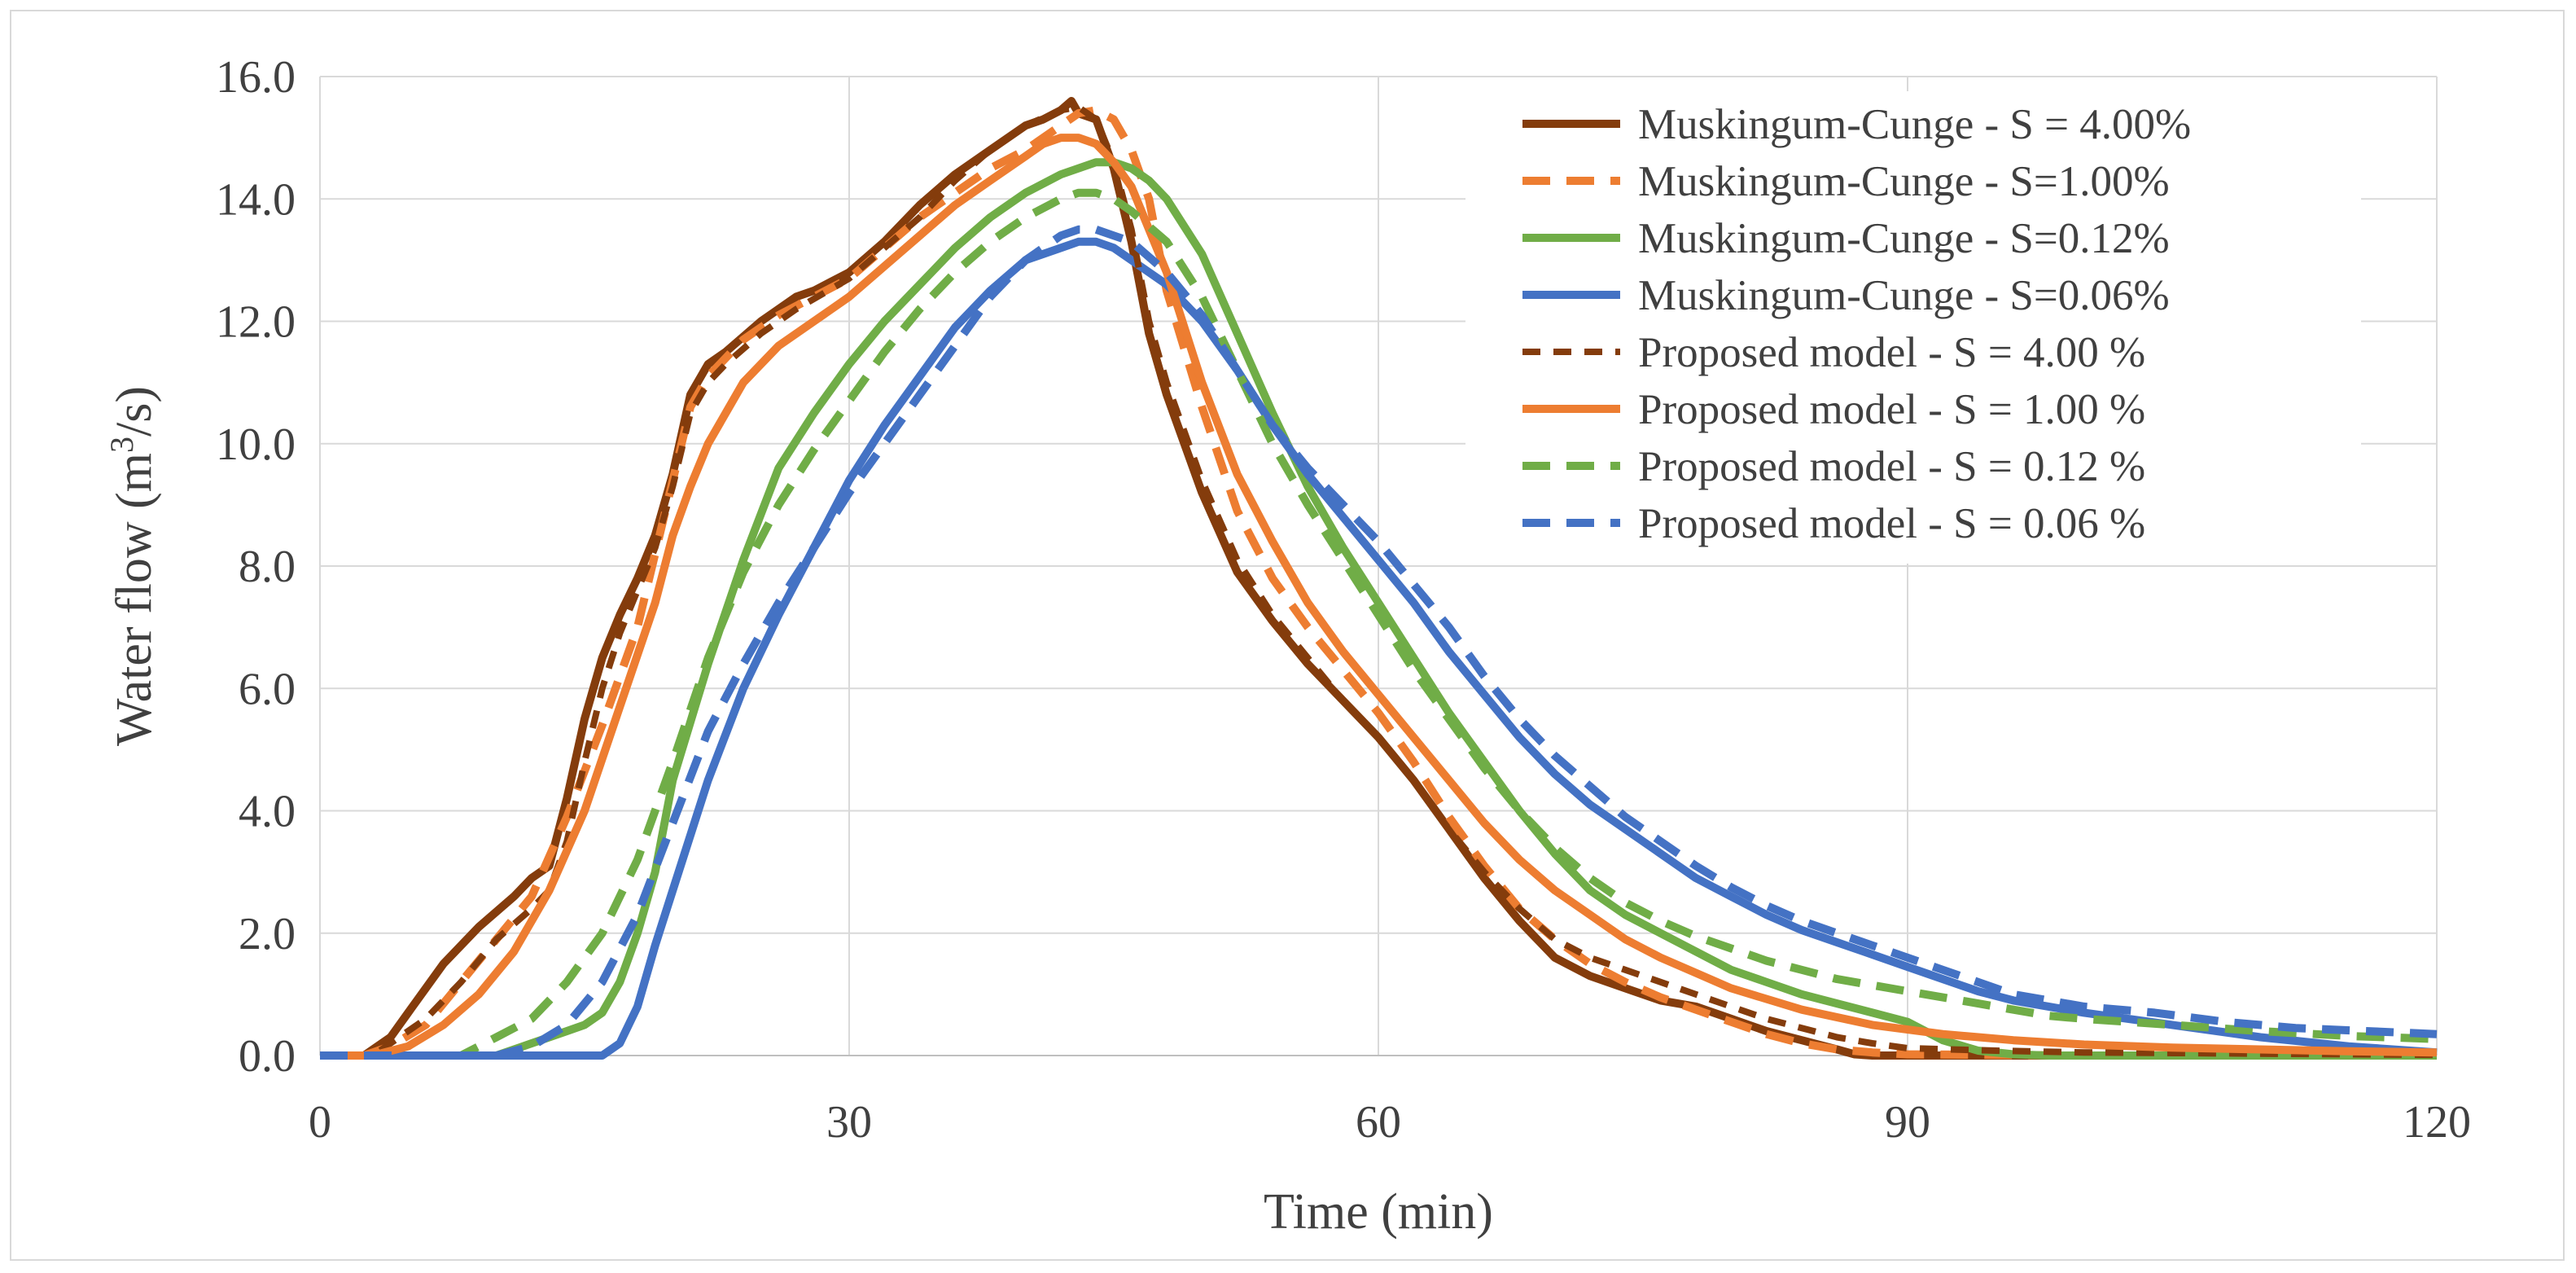  What do you see at coordinates (267, 689) in the screenshot?
I see `y-tick-label: 6.0` at bounding box center [267, 689].